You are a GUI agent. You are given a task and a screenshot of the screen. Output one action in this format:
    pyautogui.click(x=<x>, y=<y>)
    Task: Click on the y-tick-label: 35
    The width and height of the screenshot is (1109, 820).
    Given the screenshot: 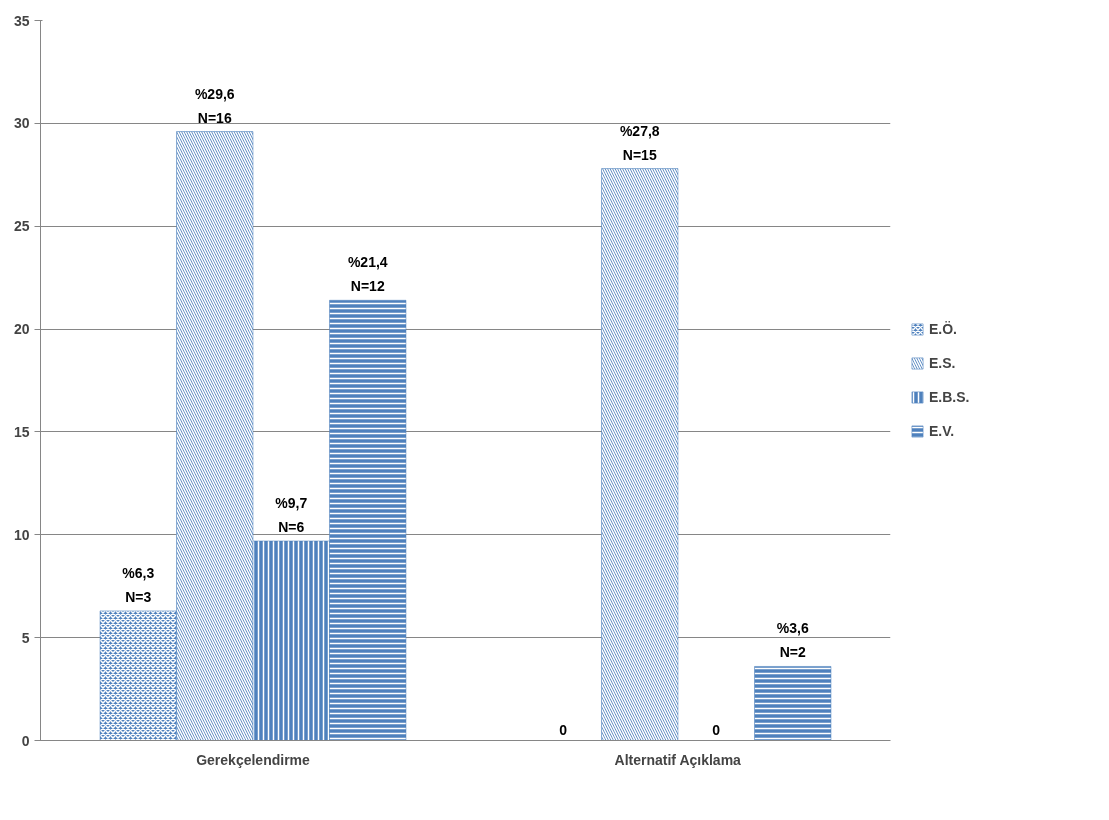 What is the action you would take?
    pyautogui.click(x=21, y=20)
    